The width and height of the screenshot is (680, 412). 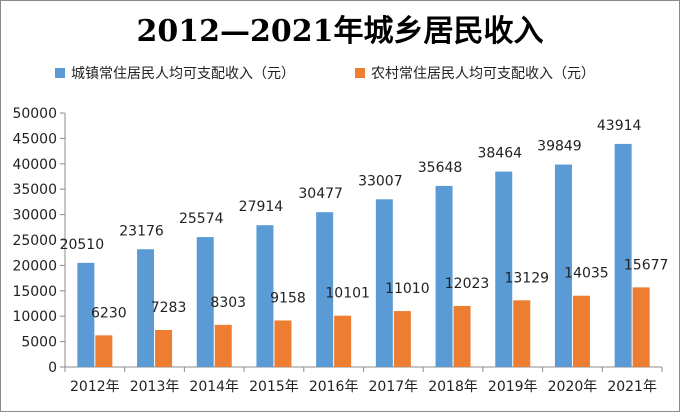 I want to click on x-tick-label: 2016年, so click(x=334, y=387).